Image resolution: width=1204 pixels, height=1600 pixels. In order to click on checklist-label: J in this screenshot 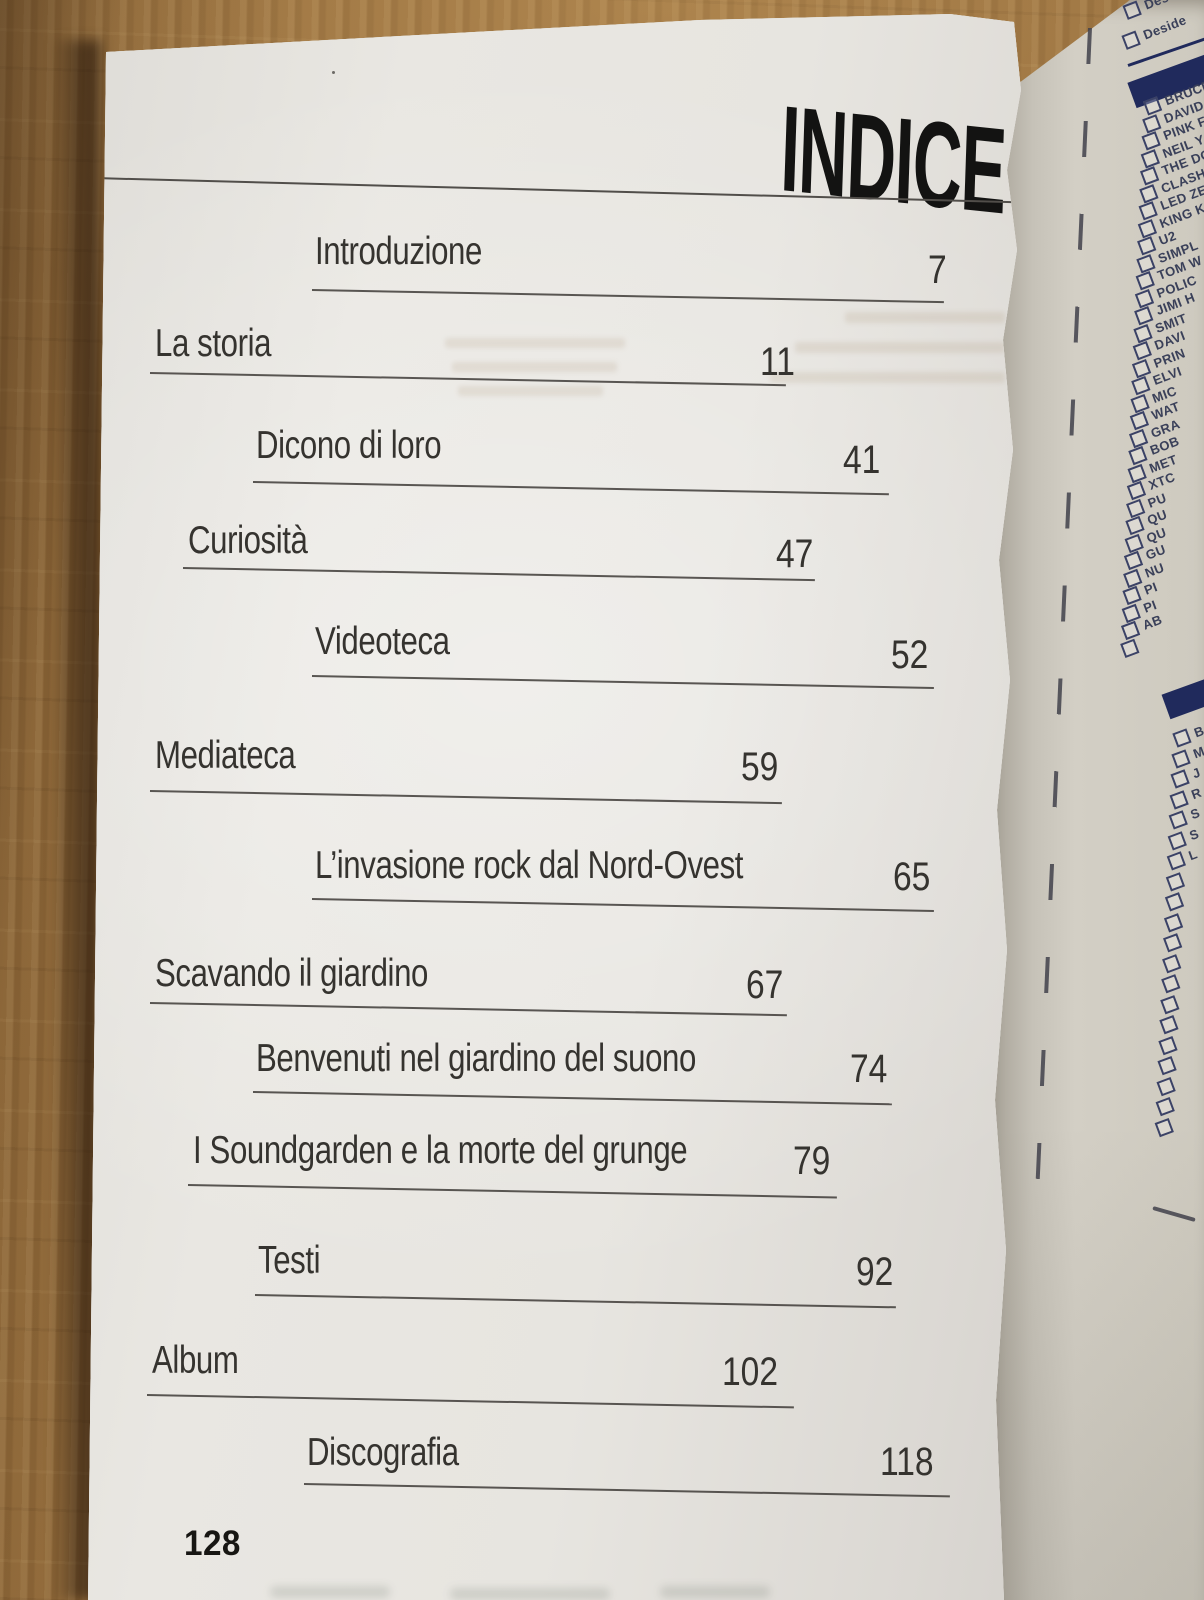, I will do `click(1196, 773)`.